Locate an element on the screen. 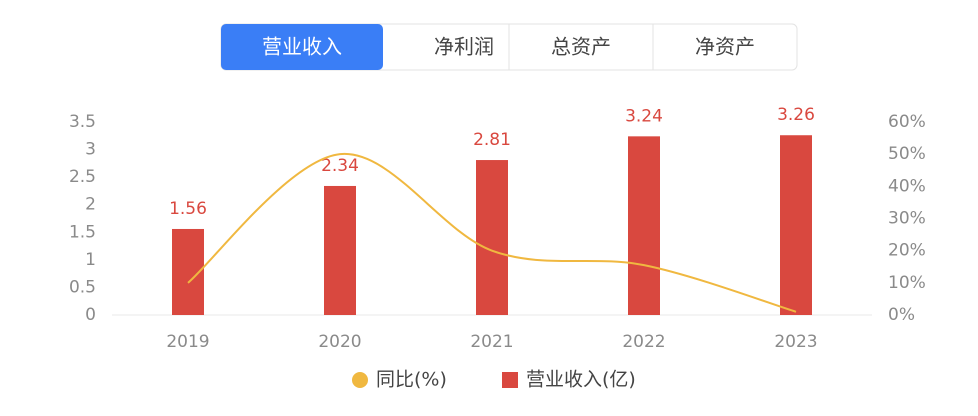 The width and height of the screenshot is (978, 416). x-tick-label: 2019 is located at coordinates (187, 342).